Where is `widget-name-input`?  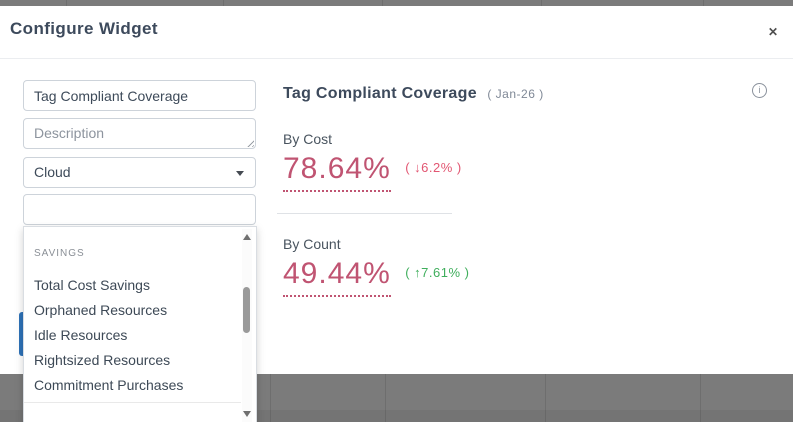 widget-name-input is located at coordinates (139, 95).